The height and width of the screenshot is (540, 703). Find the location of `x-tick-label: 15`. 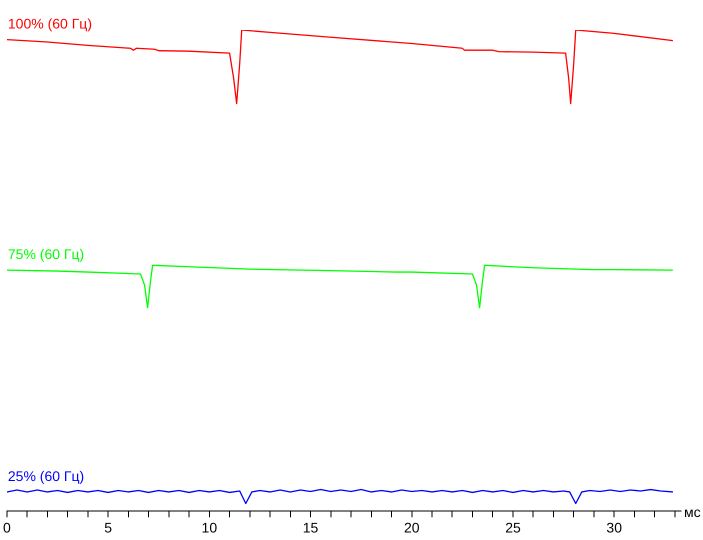

x-tick-label: 15 is located at coordinates (310, 527).